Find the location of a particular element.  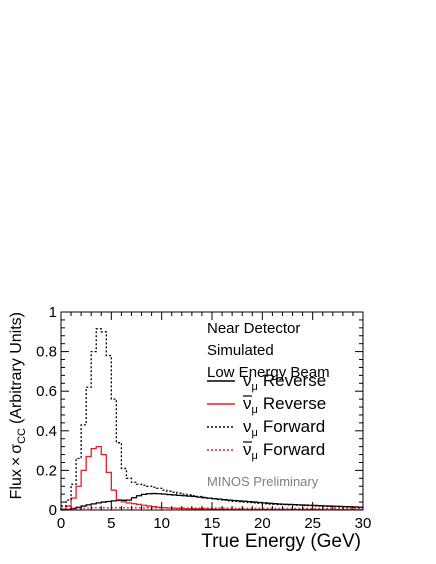

y-tick-label: 0 is located at coordinates (53, 510).